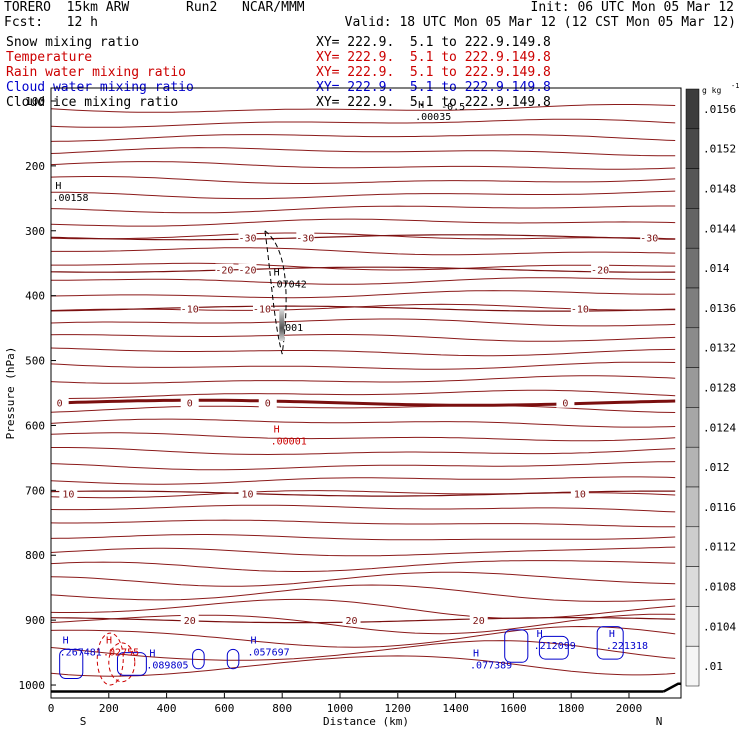  I want to click on field-name-snow: Snow mixing ratio, so click(73, 42).